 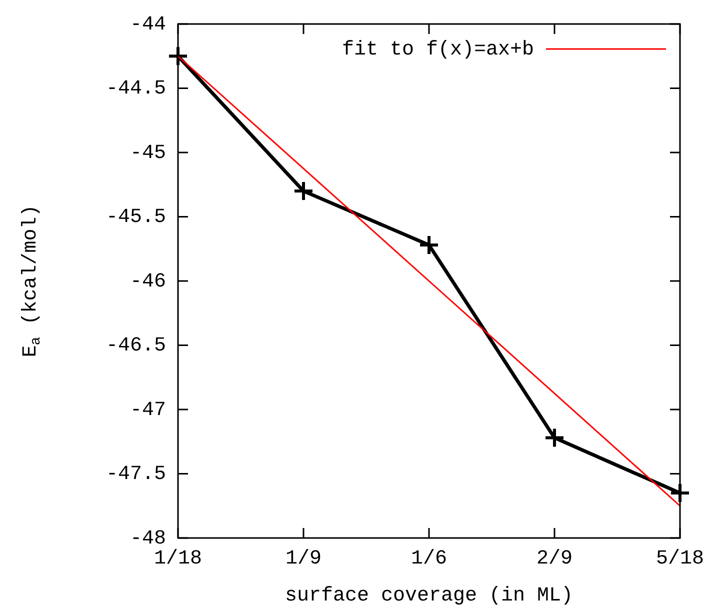 What do you see at coordinates (136, 346) in the screenshot?
I see `y-tick-label: -46.5` at bounding box center [136, 346].